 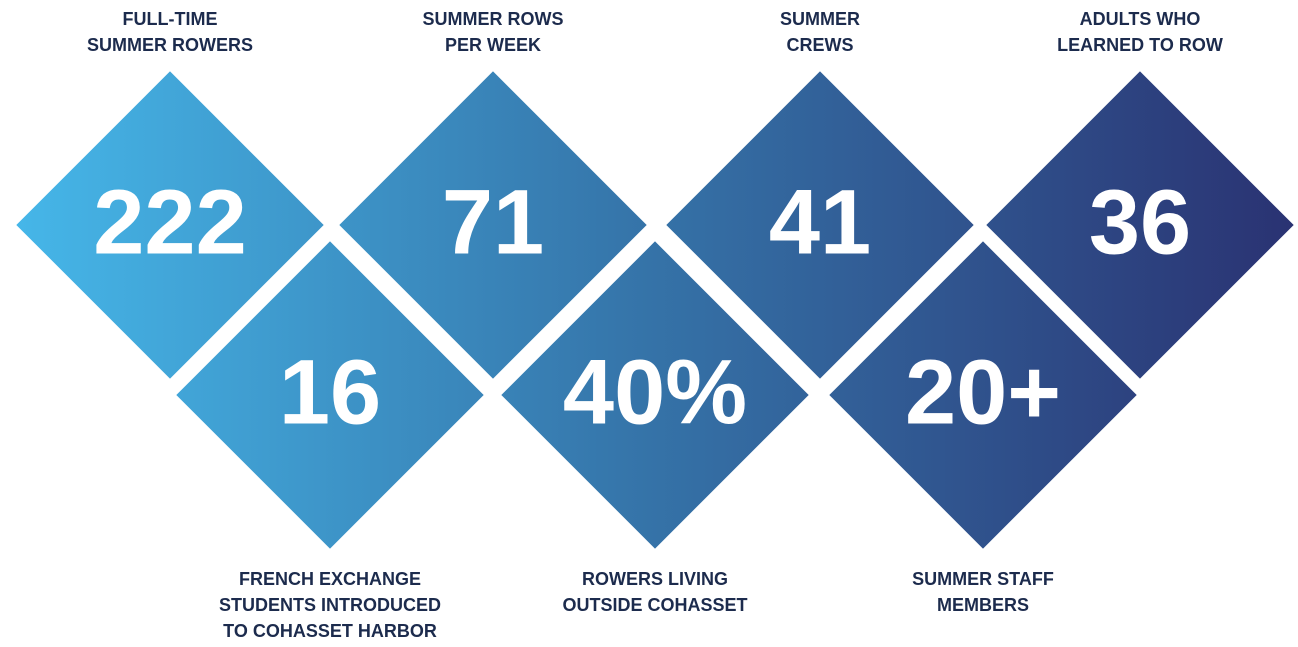 What do you see at coordinates (330, 579) in the screenshot?
I see `stat-label: FRENCH EXCHANGE` at bounding box center [330, 579].